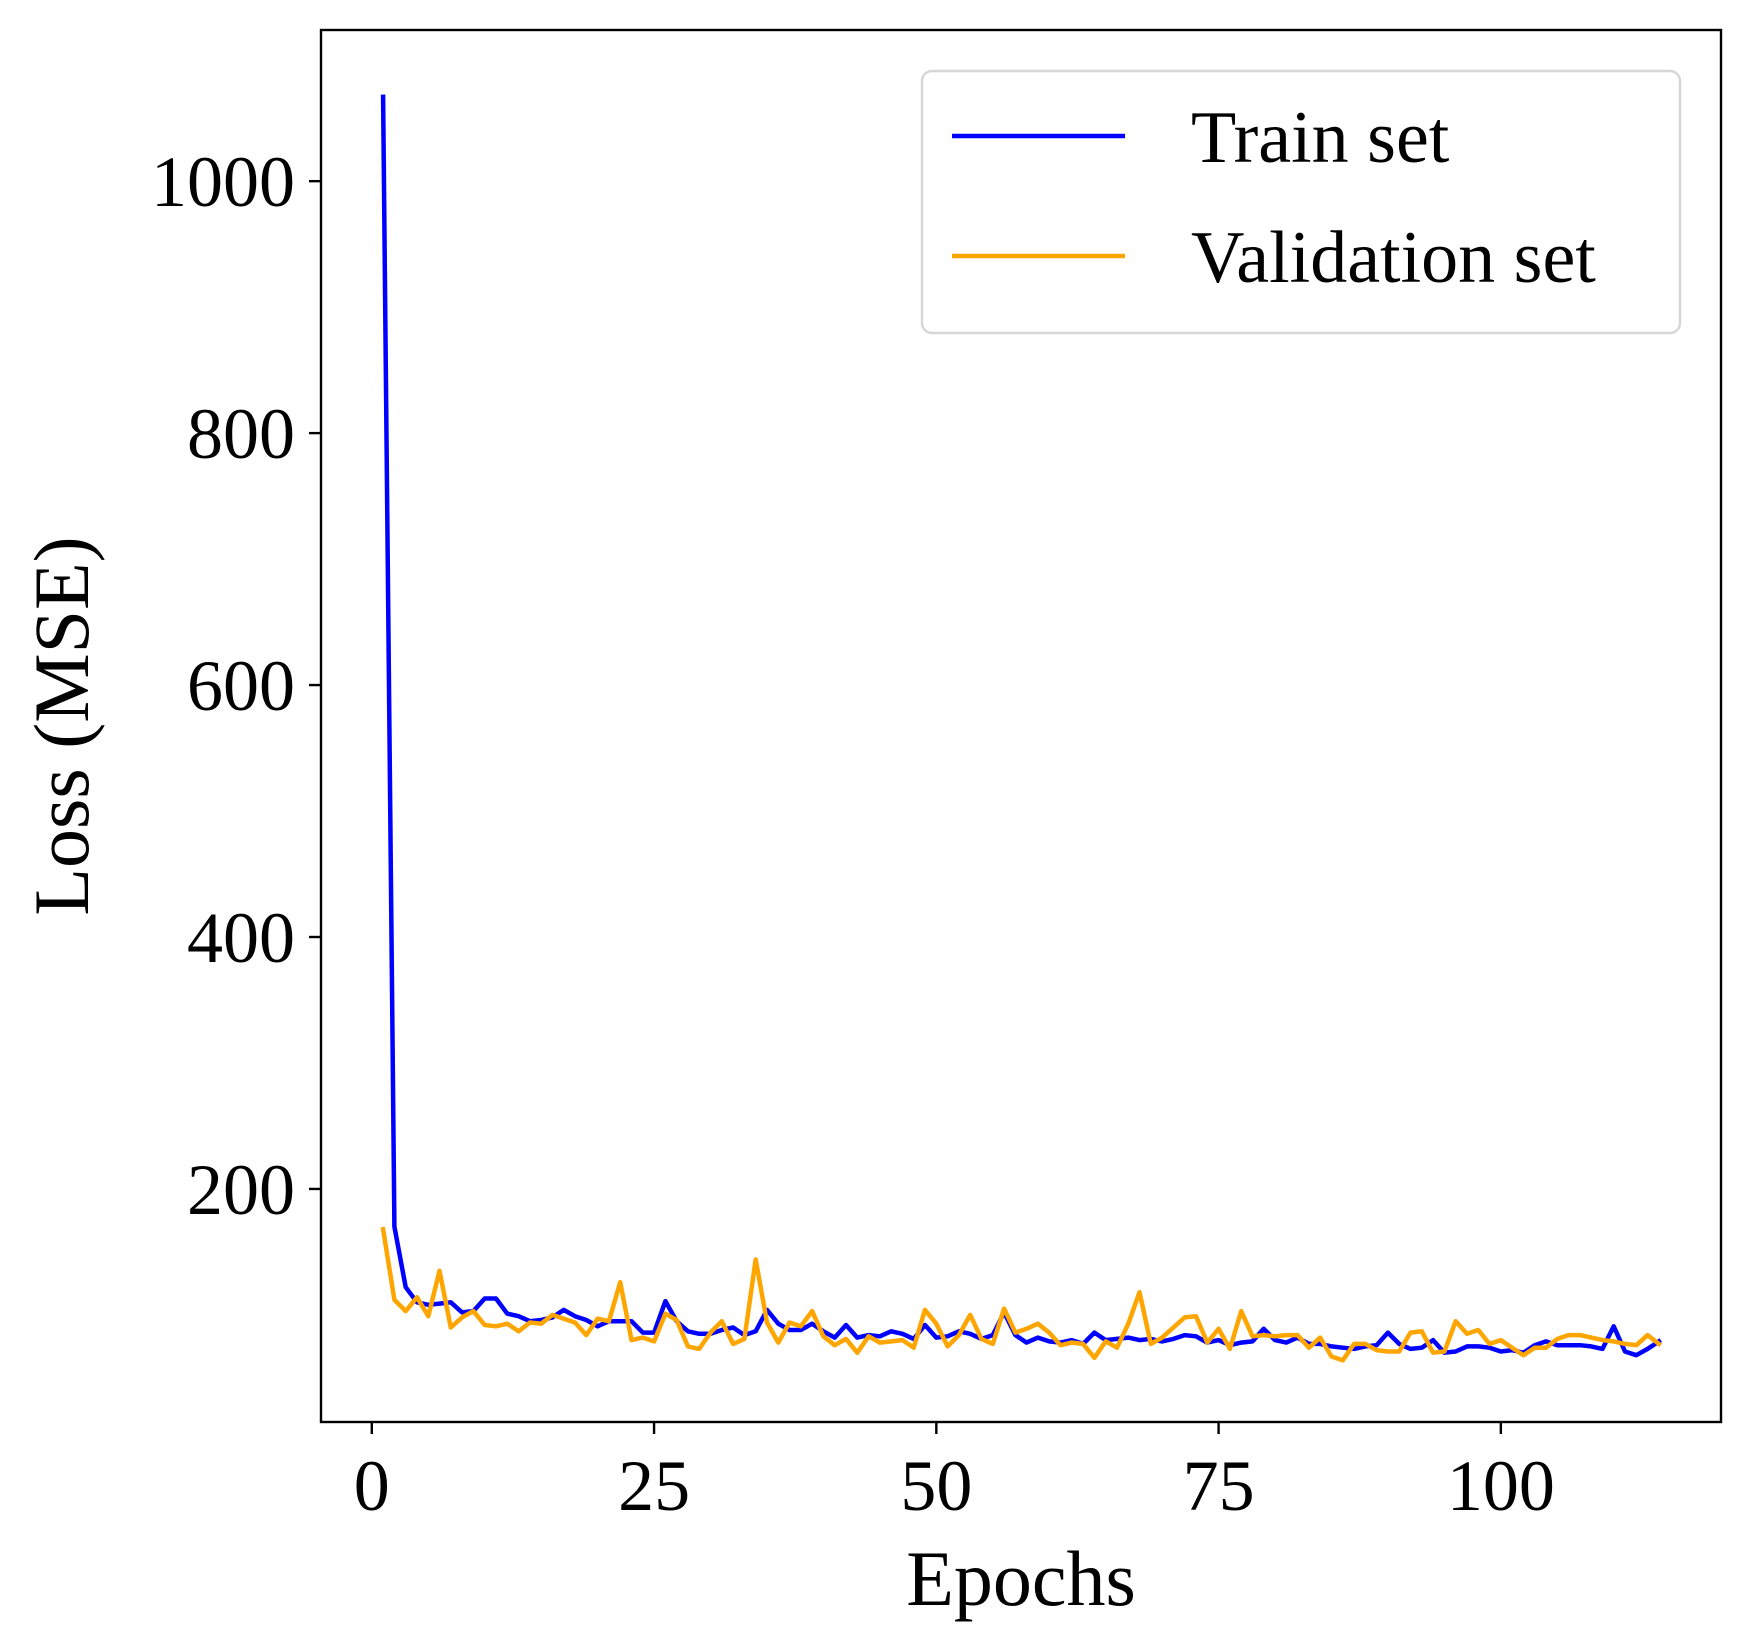 The height and width of the screenshot is (1645, 1744). Describe the element at coordinates (1219, 1486) in the screenshot. I see `x-tick-label: 75` at that location.